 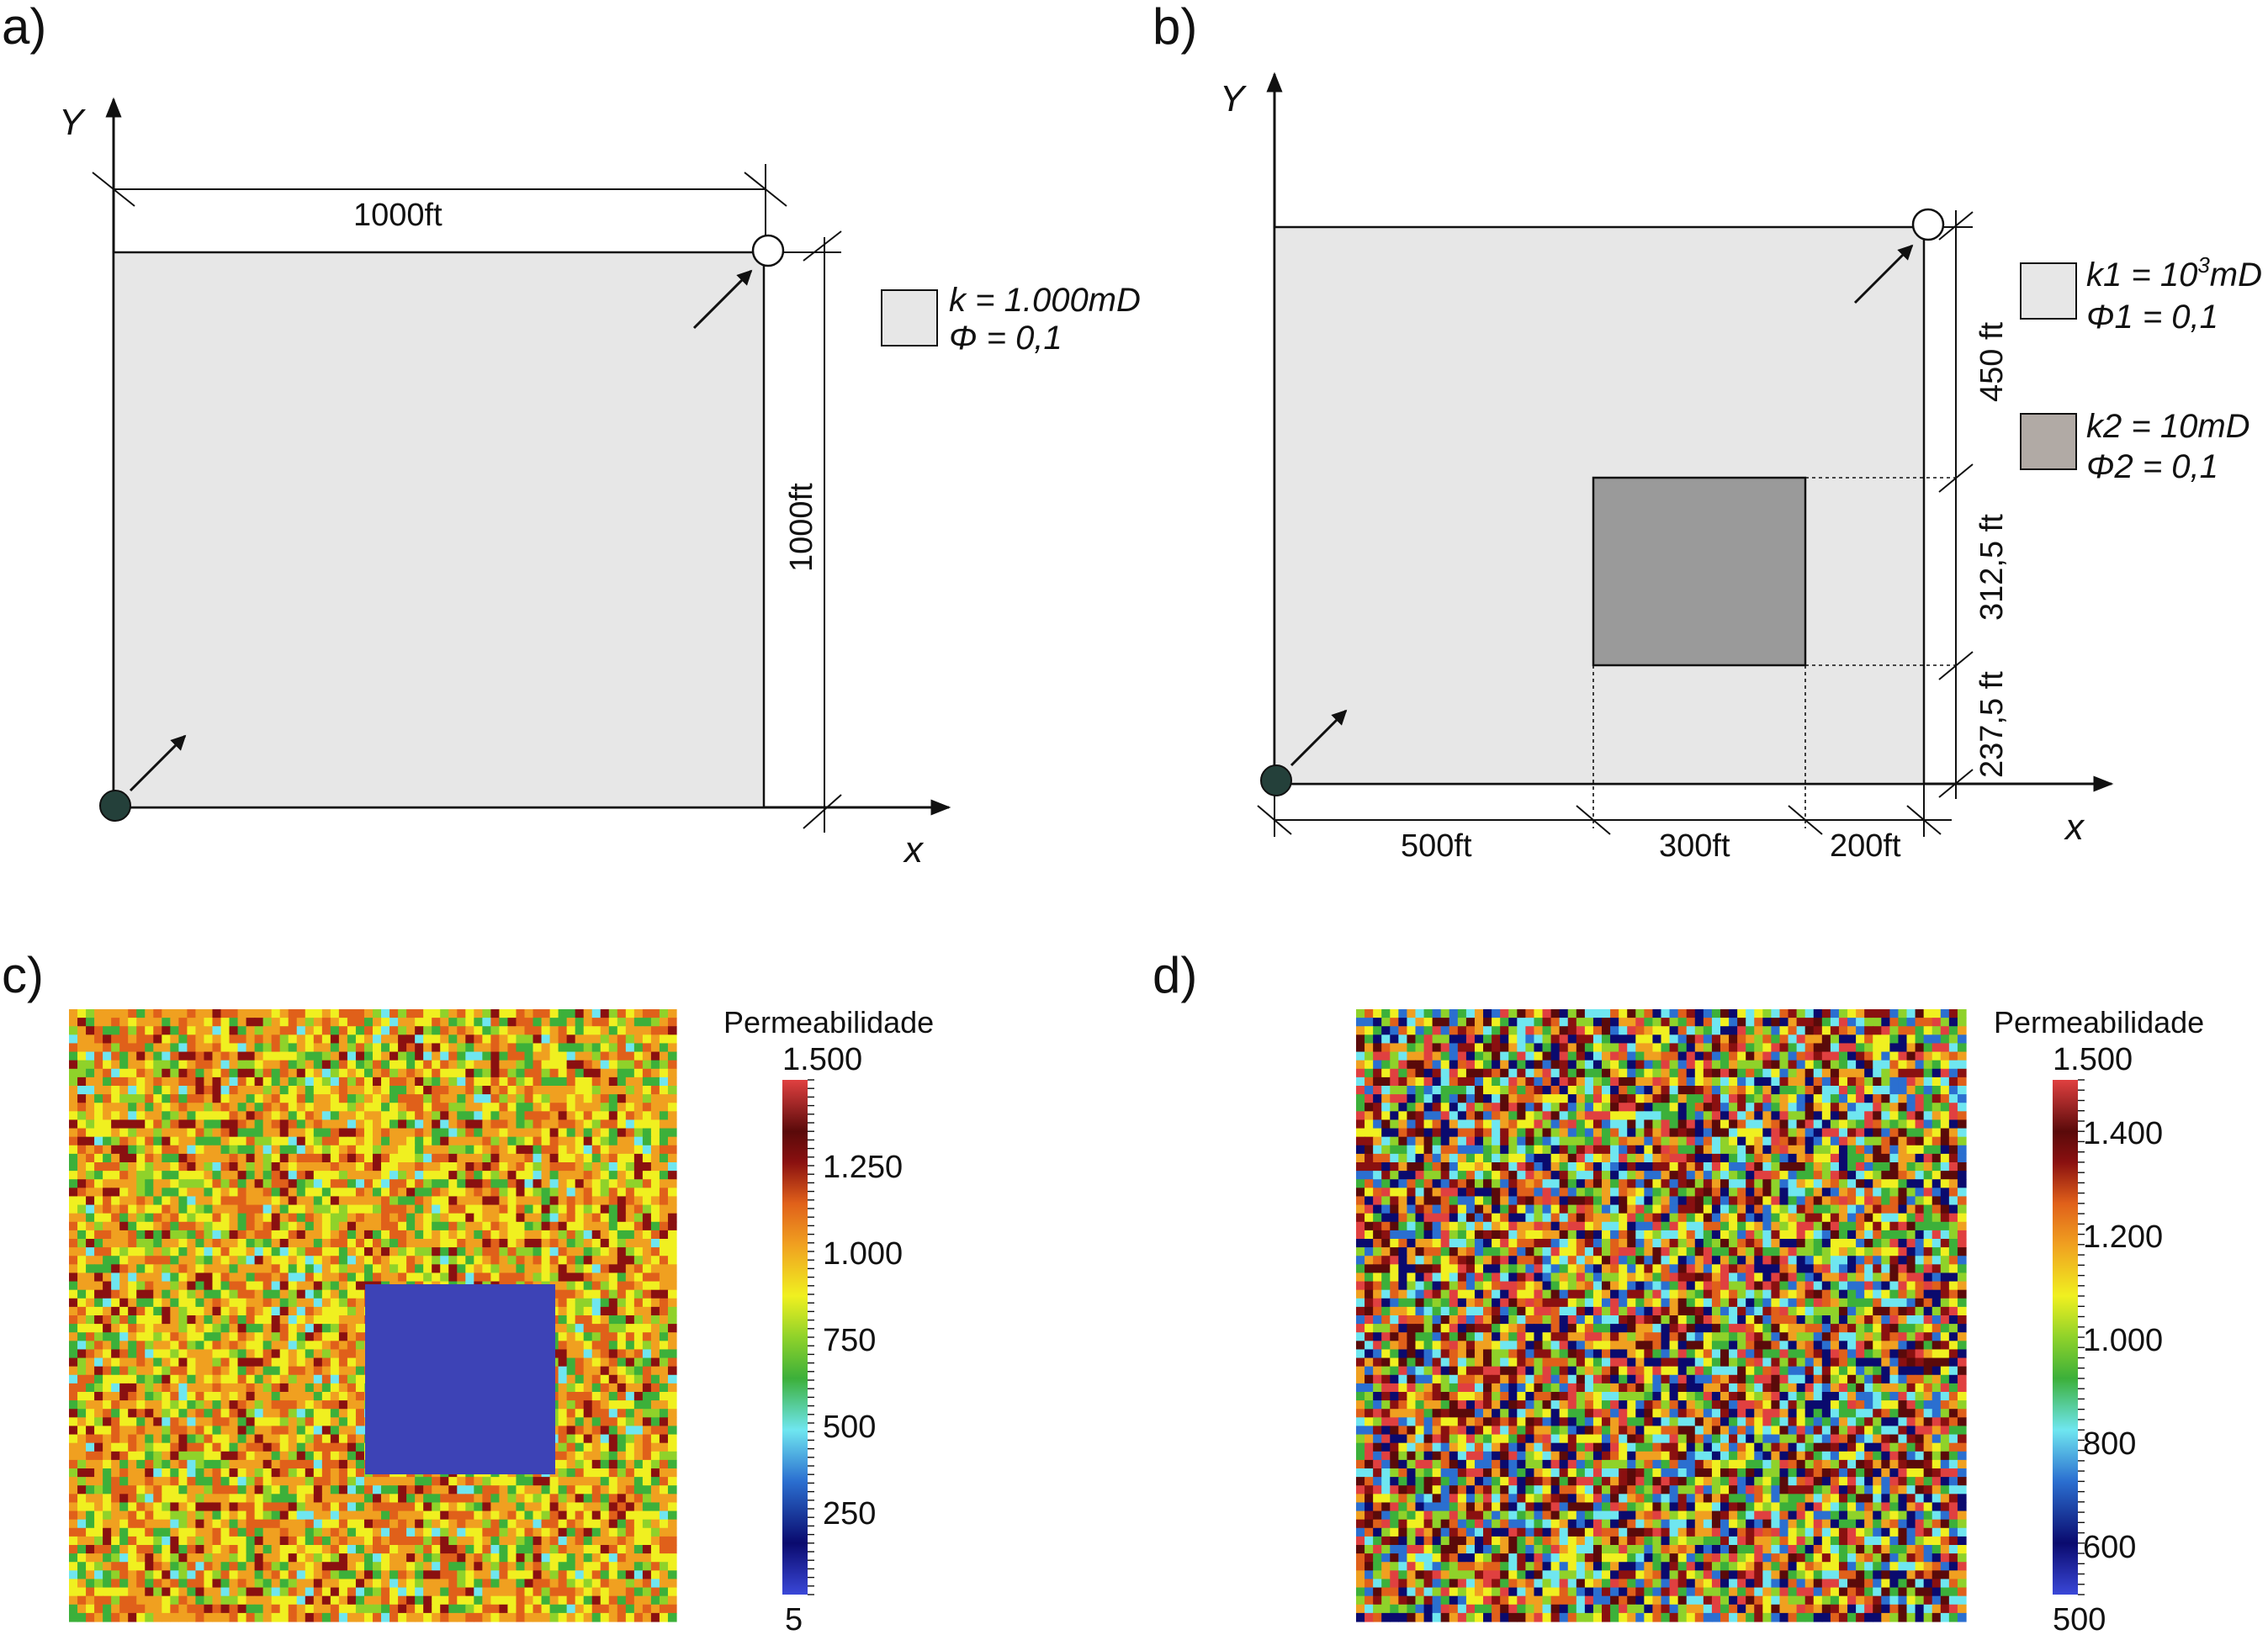 What do you see at coordinates (2168, 426) in the screenshot?
I see `panel-b-legend-k2: k2 = 10mD` at bounding box center [2168, 426].